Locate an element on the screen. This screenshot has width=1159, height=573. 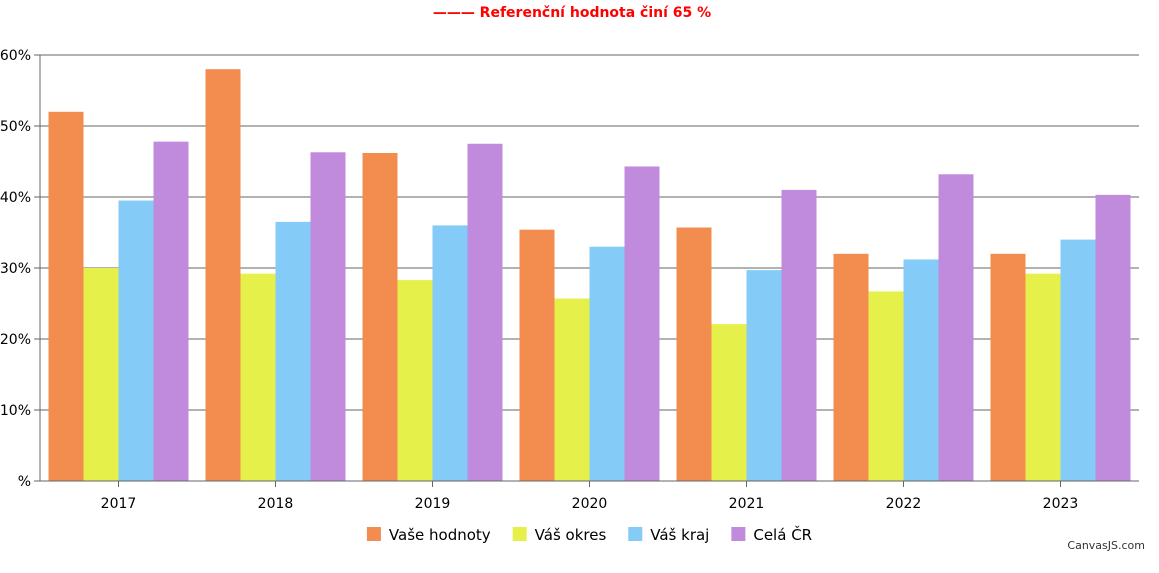
legend-label: Celá ČR is located at coordinates (782, 534).